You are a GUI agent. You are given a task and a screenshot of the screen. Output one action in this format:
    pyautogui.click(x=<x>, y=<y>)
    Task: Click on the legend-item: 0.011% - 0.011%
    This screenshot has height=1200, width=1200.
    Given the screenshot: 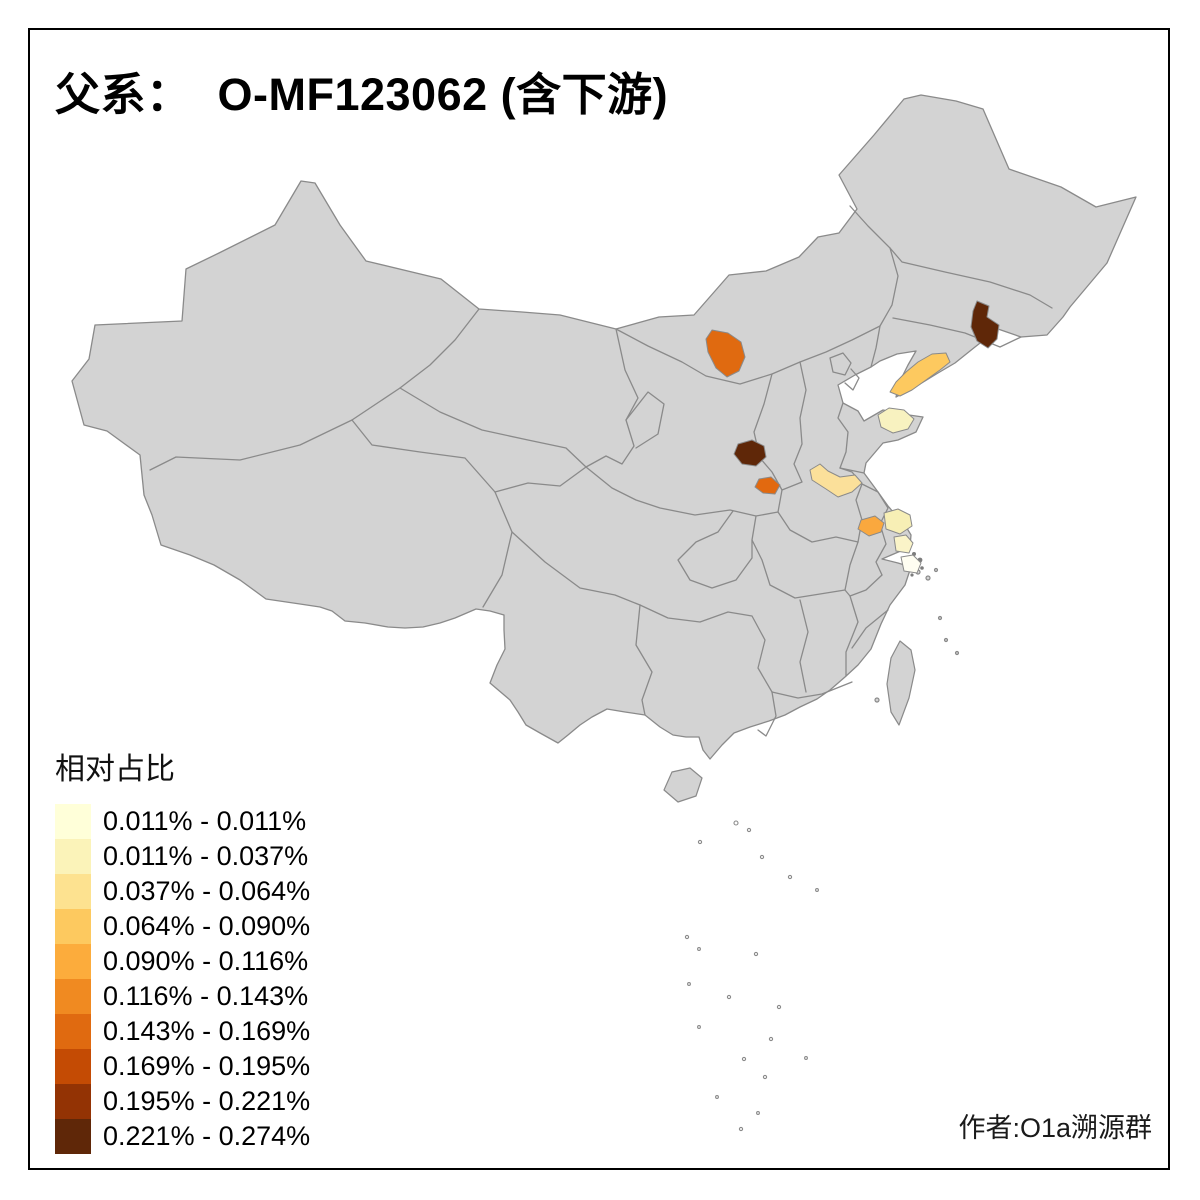 What is the action you would take?
    pyautogui.click(x=182, y=821)
    